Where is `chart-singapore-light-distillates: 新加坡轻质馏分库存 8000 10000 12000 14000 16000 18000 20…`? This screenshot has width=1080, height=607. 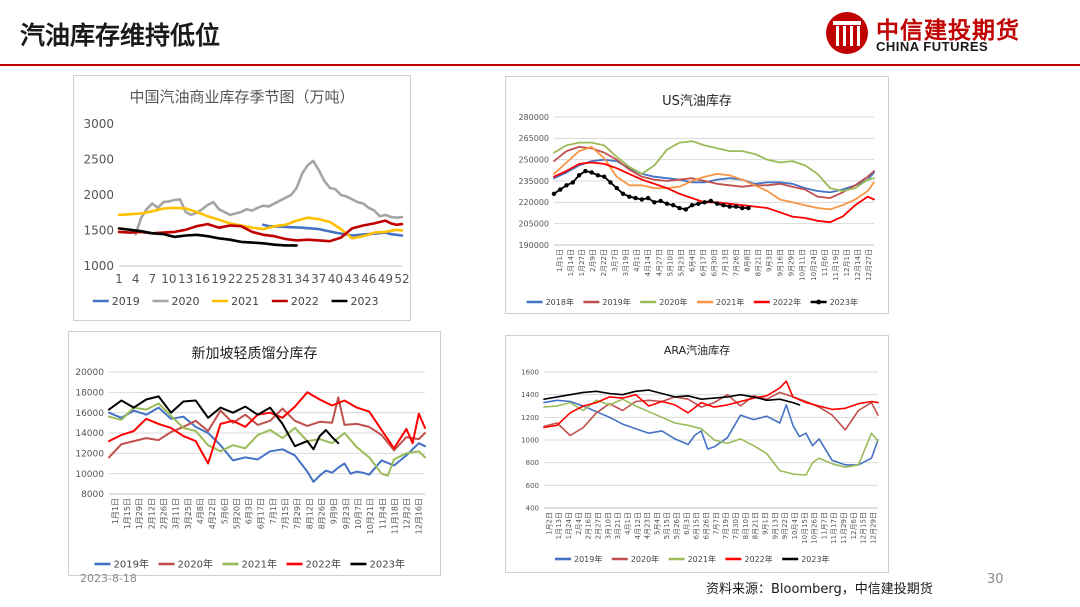 chart-singapore-light-distillates: 新加坡轻质馏分库存 8000 10000 12000 14000 16000 18000 20… is located at coordinates (254, 453).